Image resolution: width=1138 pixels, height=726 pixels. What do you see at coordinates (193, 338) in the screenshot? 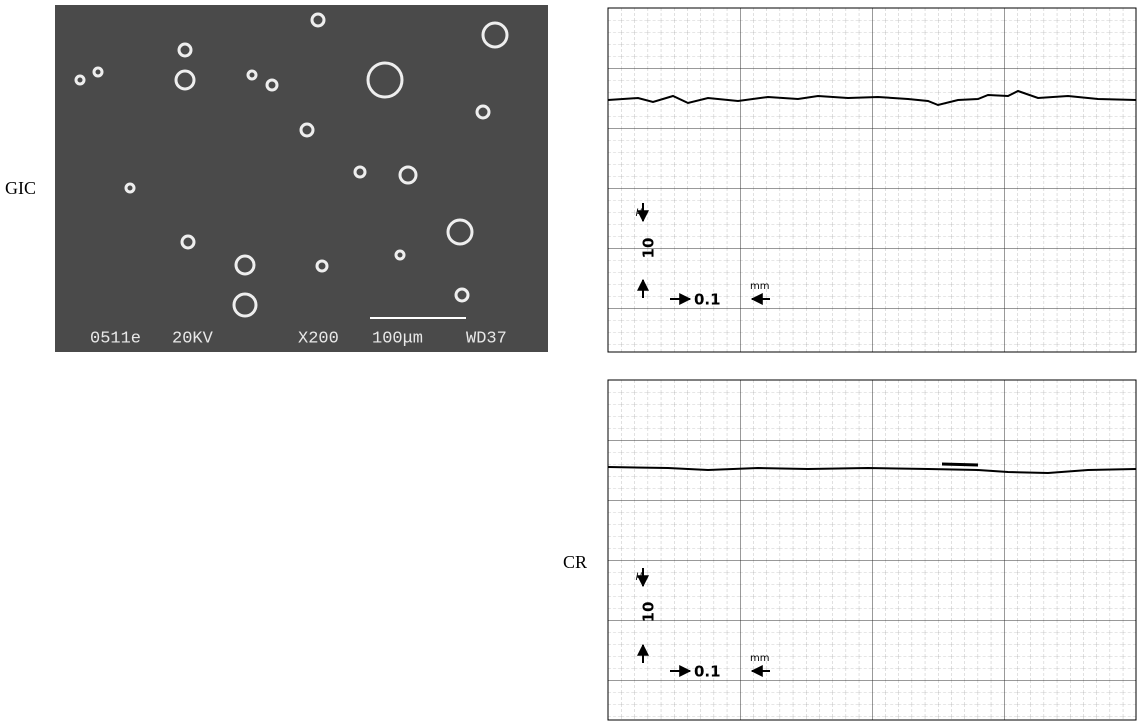
I see `sem-caption: 20KV` at bounding box center [193, 338].